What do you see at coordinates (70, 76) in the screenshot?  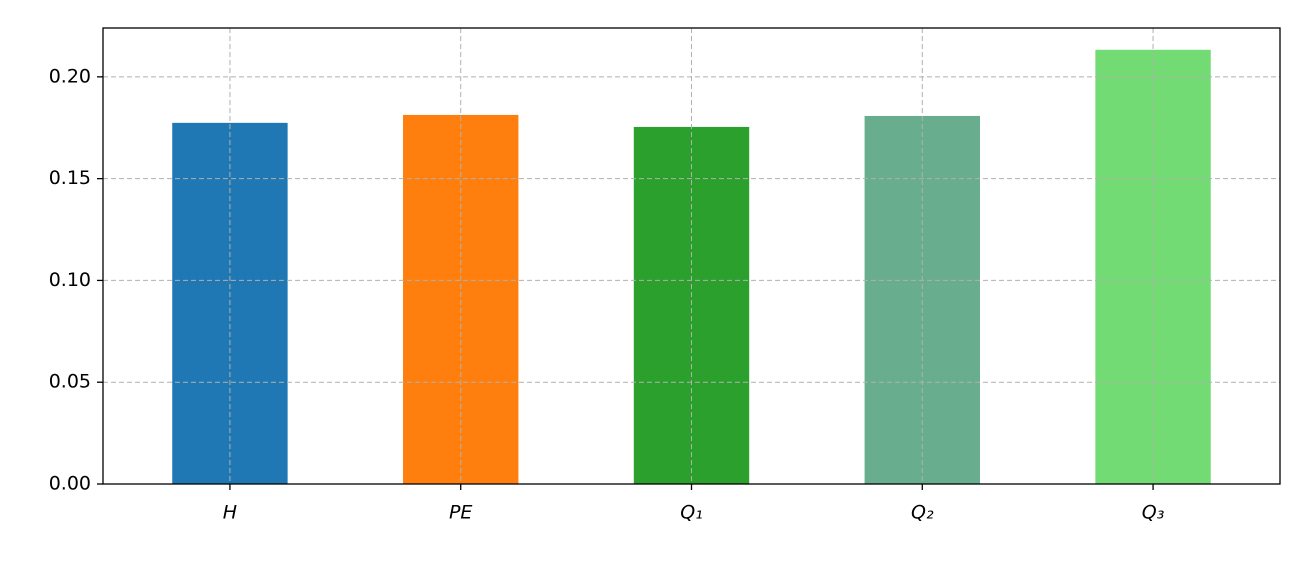 I see `y-tick-label: 0.20` at bounding box center [70, 76].